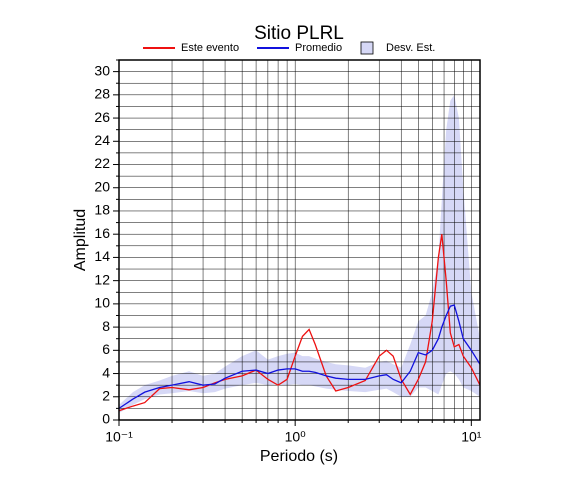 Image resolution: width=586 pixels, height=480 pixels. What do you see at coordinates (210, 48) in the screenshot?
I see `legend-label: Este evento` at bounding box center [210, 48].